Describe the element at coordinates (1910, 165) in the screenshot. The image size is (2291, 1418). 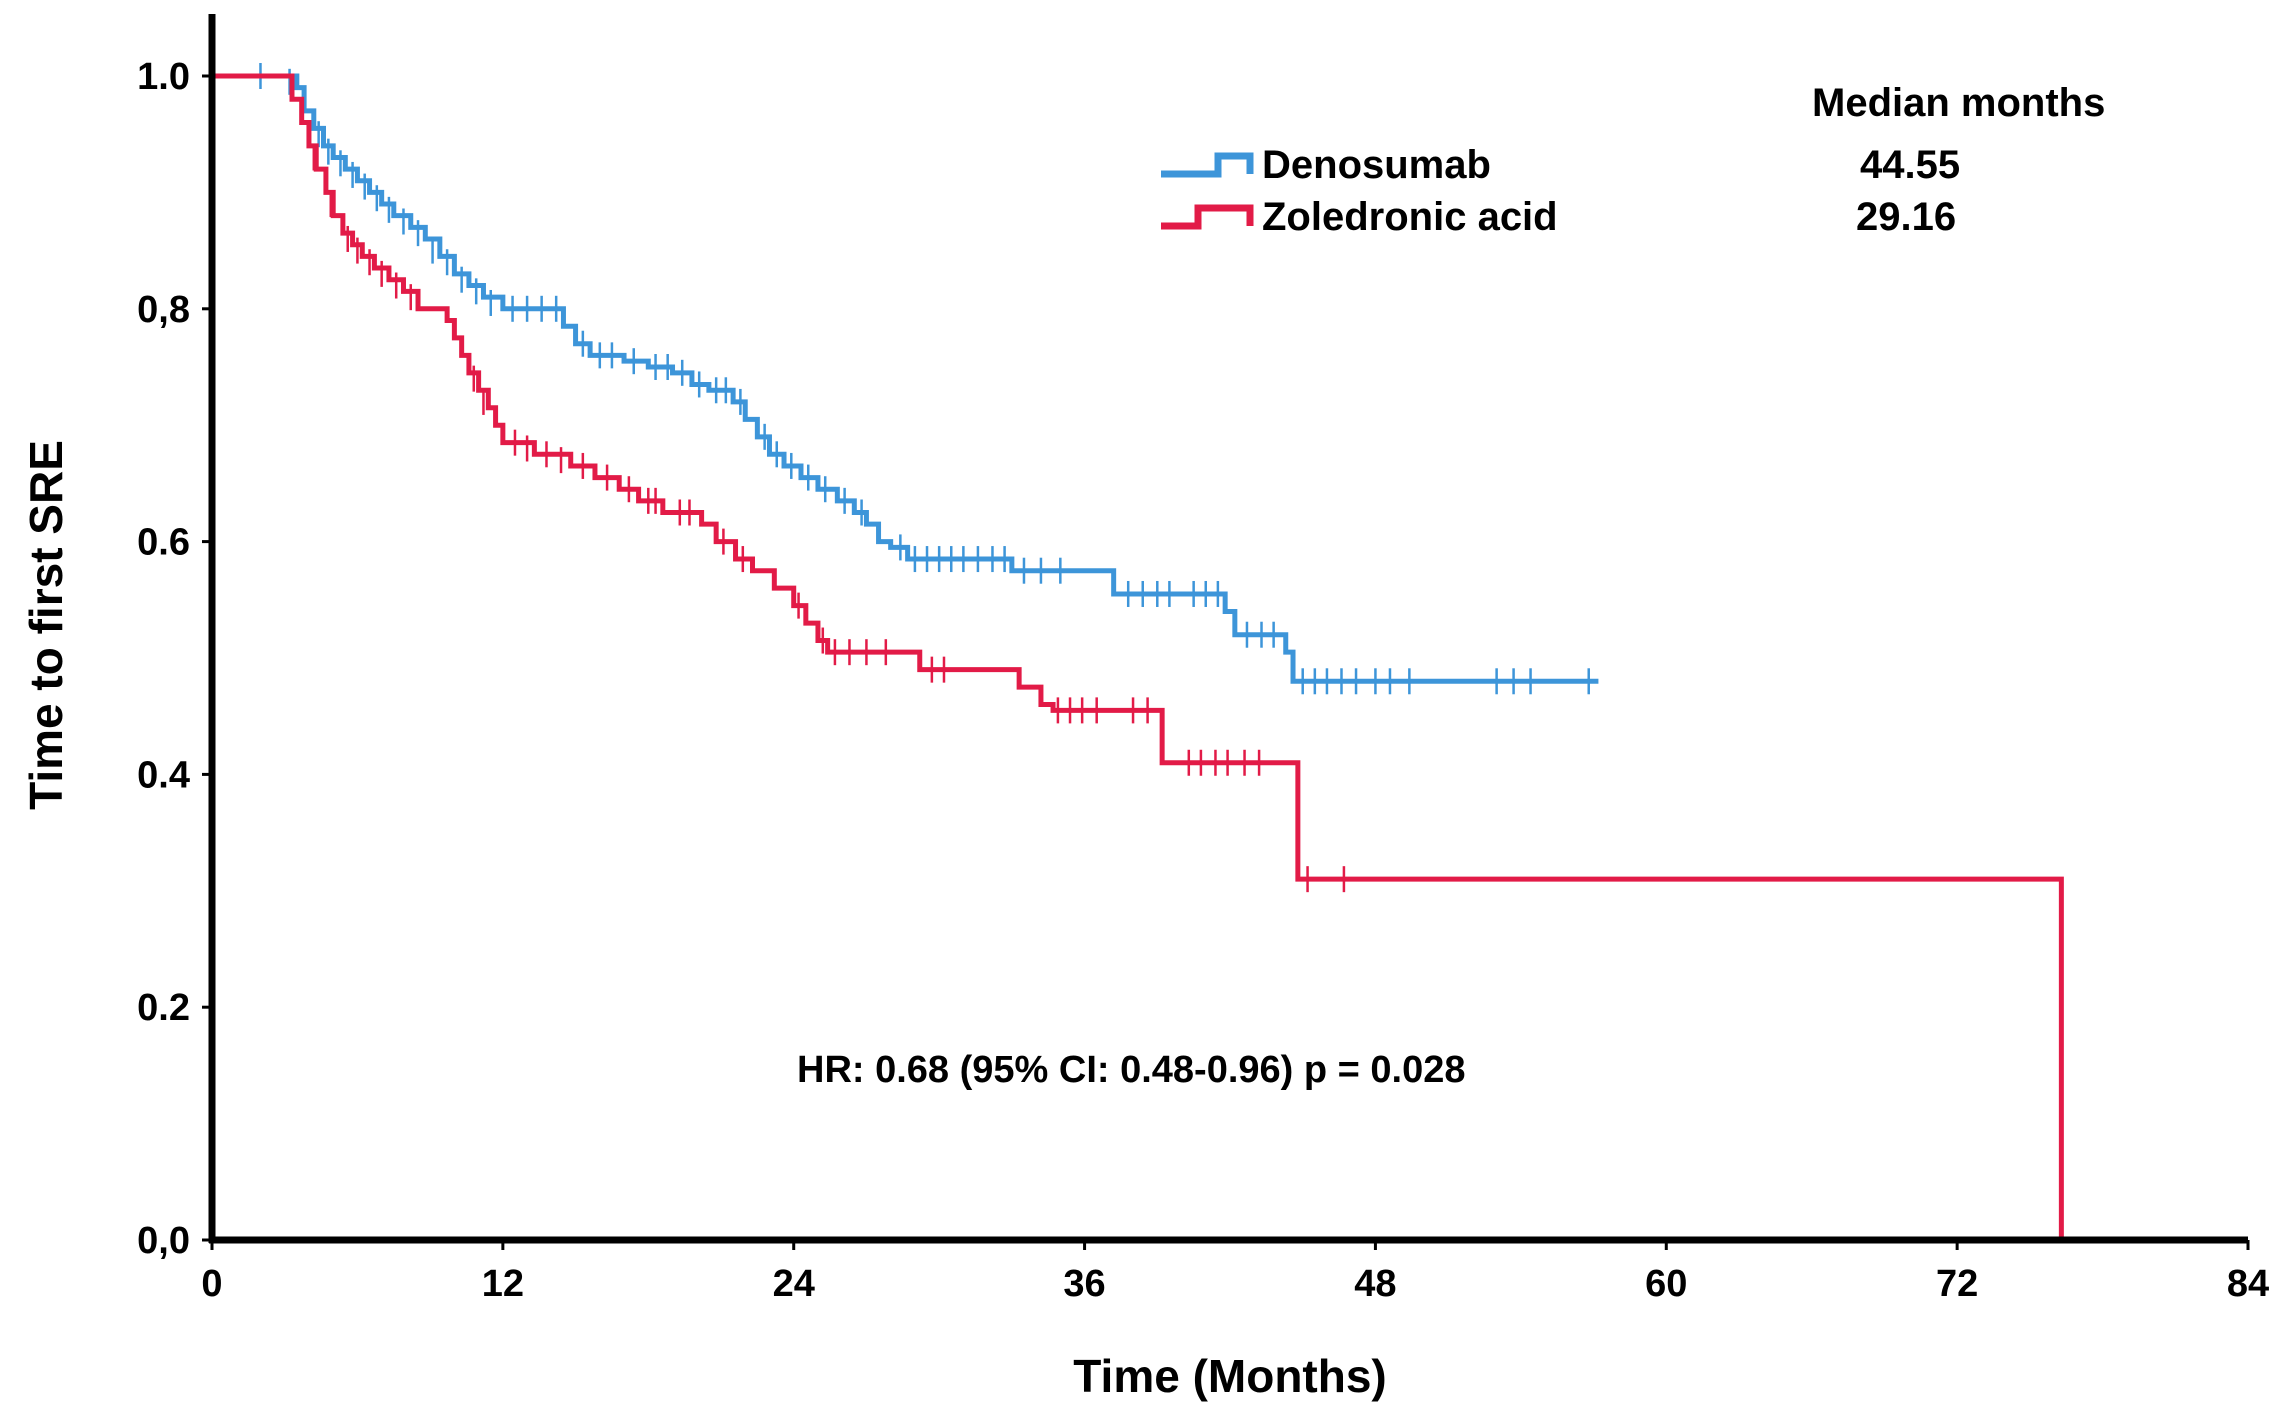
I see `median-value-denosumab: 44.55` at that location.